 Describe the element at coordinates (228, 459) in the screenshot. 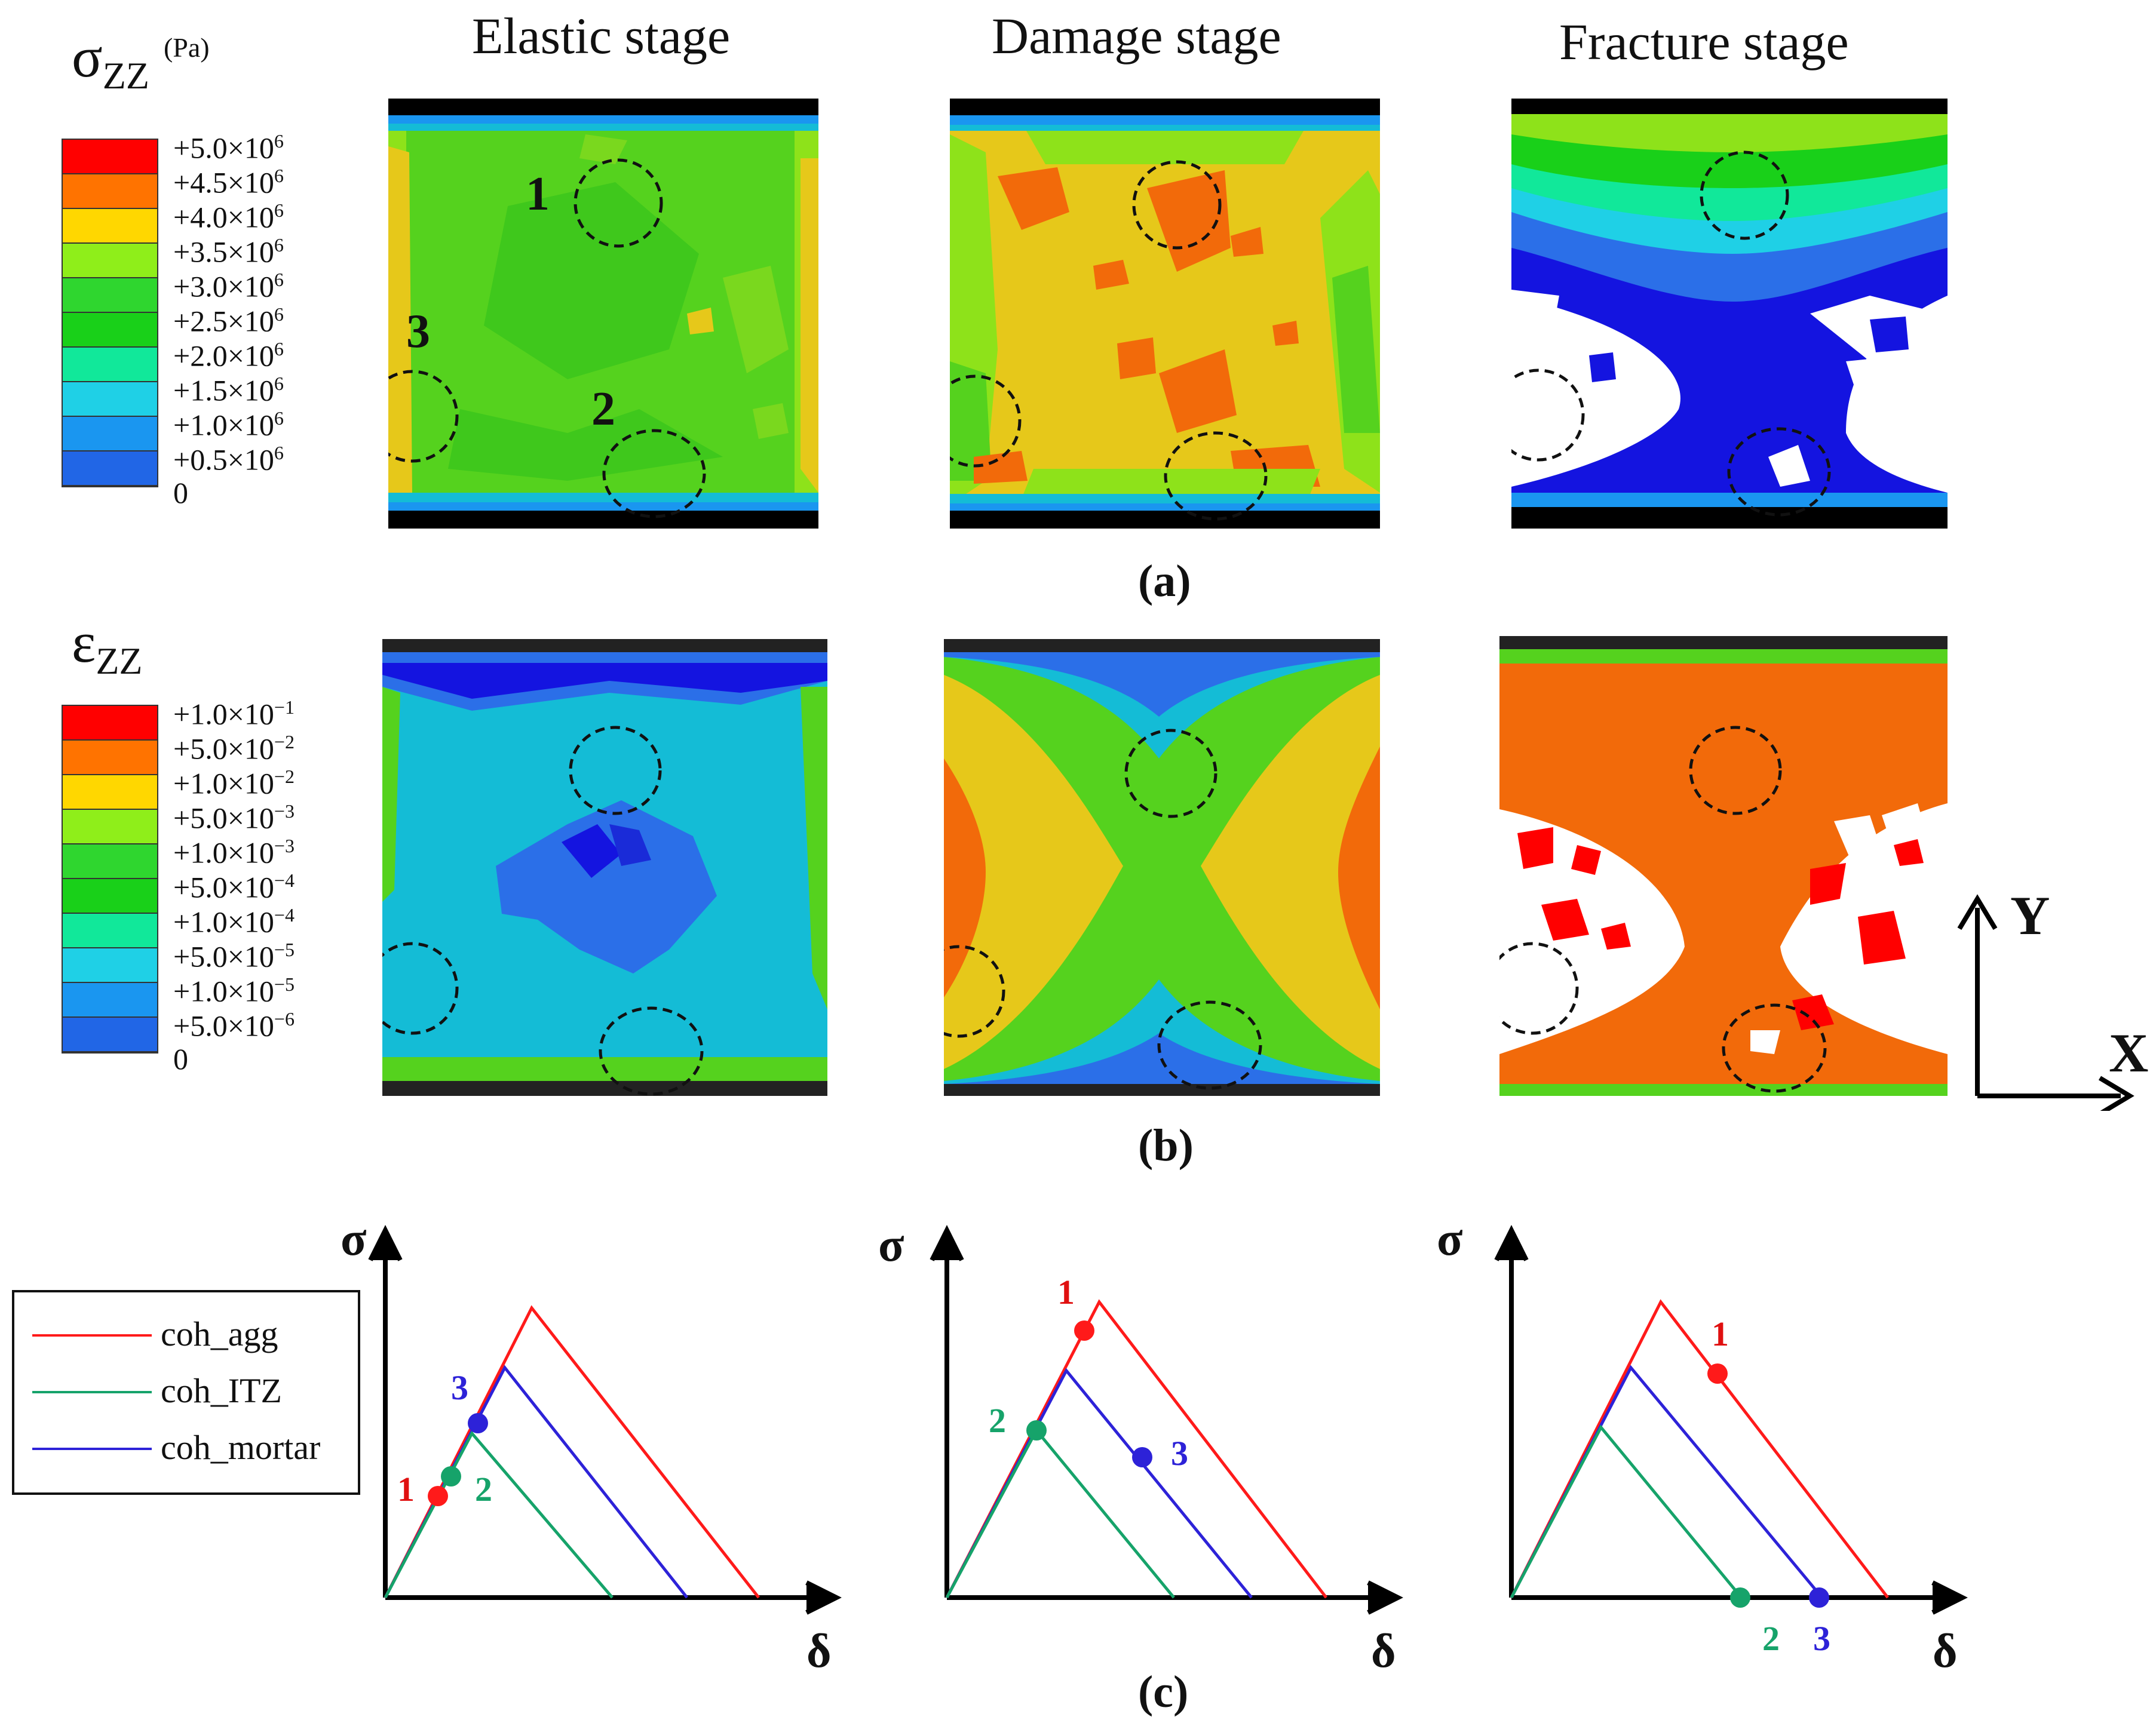

I see `stress_legend-level-label: +0.5×106` at that location.